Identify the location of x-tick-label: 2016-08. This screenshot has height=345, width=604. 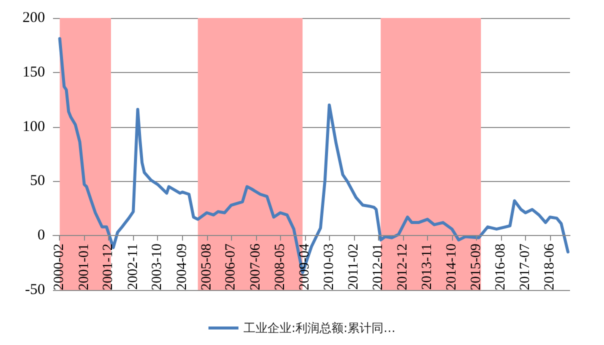
(501, 267).